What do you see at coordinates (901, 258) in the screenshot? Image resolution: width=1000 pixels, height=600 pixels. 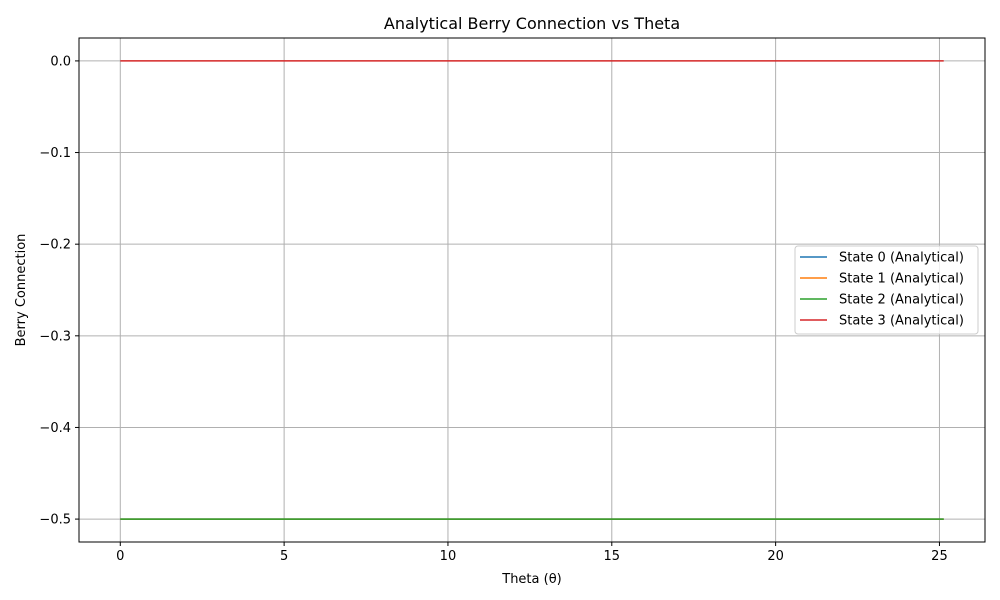 I see `legend-entry-label: State 0 (Analytical)` at bounding box center [901, 258].